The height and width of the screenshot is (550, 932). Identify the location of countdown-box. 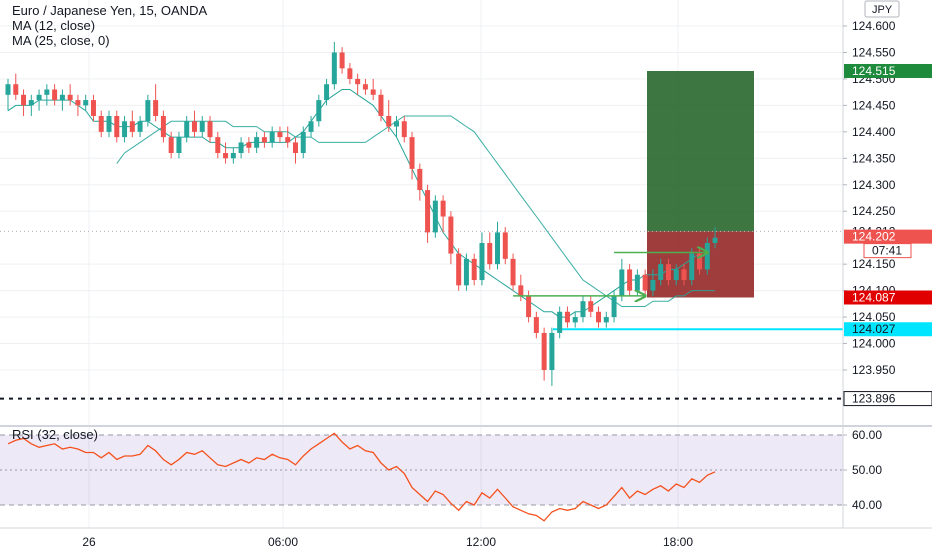
(887, 251).